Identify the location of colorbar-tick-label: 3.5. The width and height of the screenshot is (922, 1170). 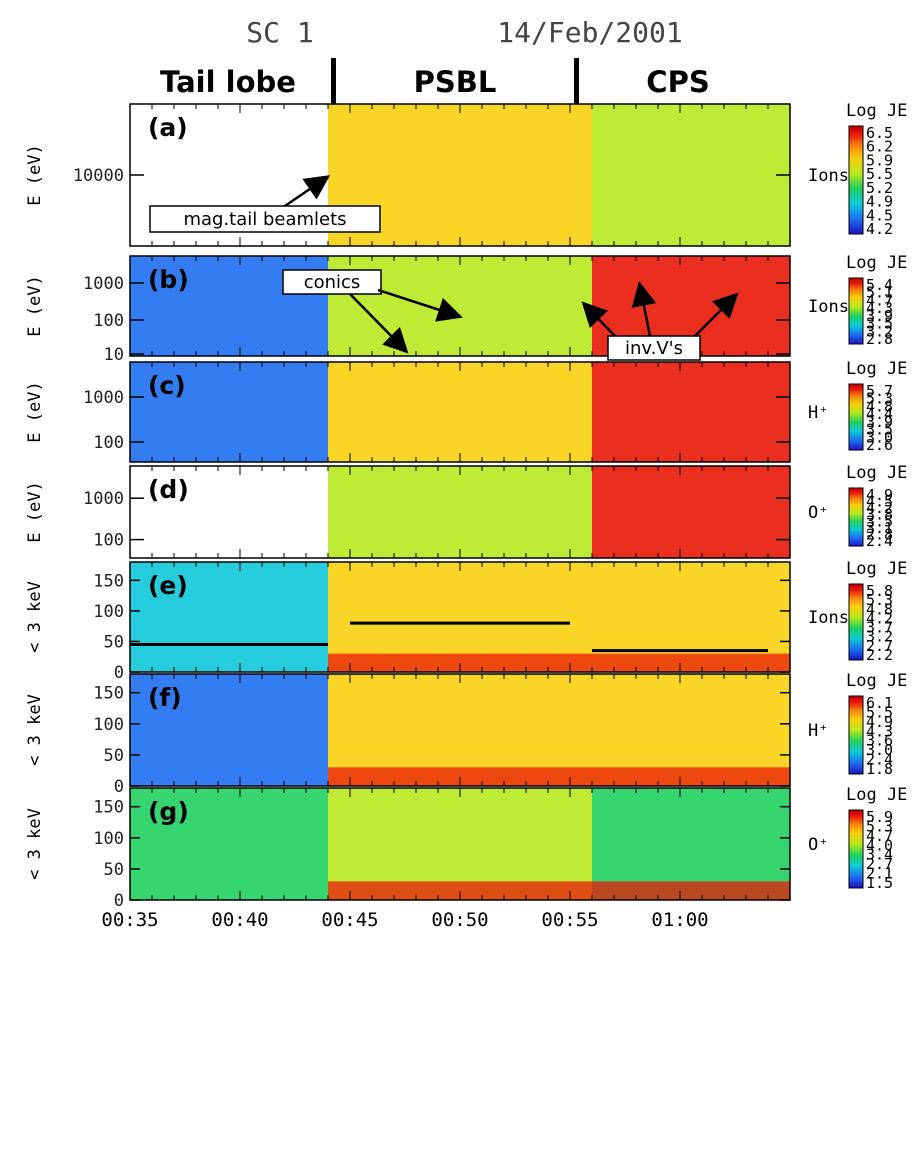
(879, 521).